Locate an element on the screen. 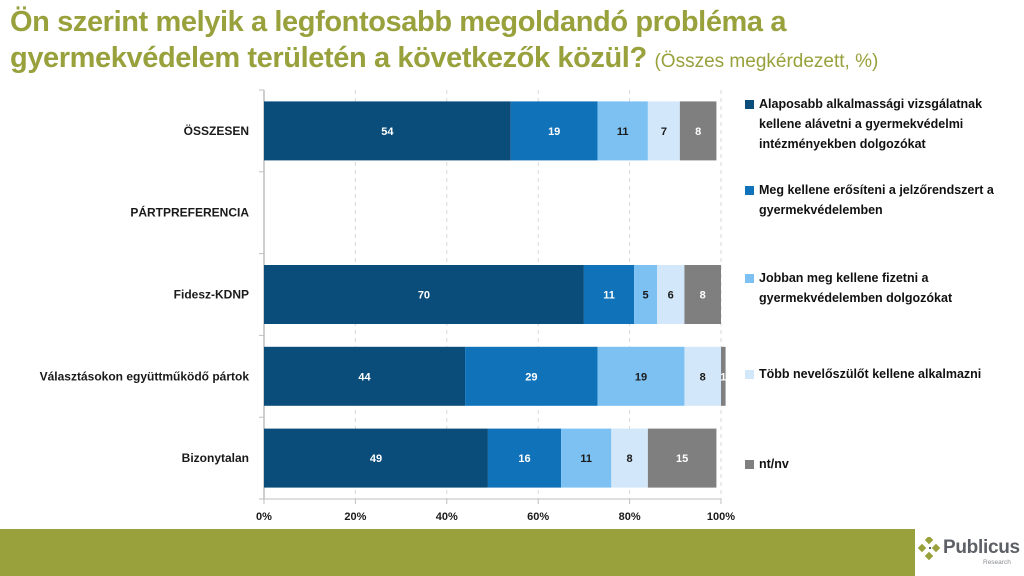  legend-item: nt/nv is located at coordinates (882, 465).